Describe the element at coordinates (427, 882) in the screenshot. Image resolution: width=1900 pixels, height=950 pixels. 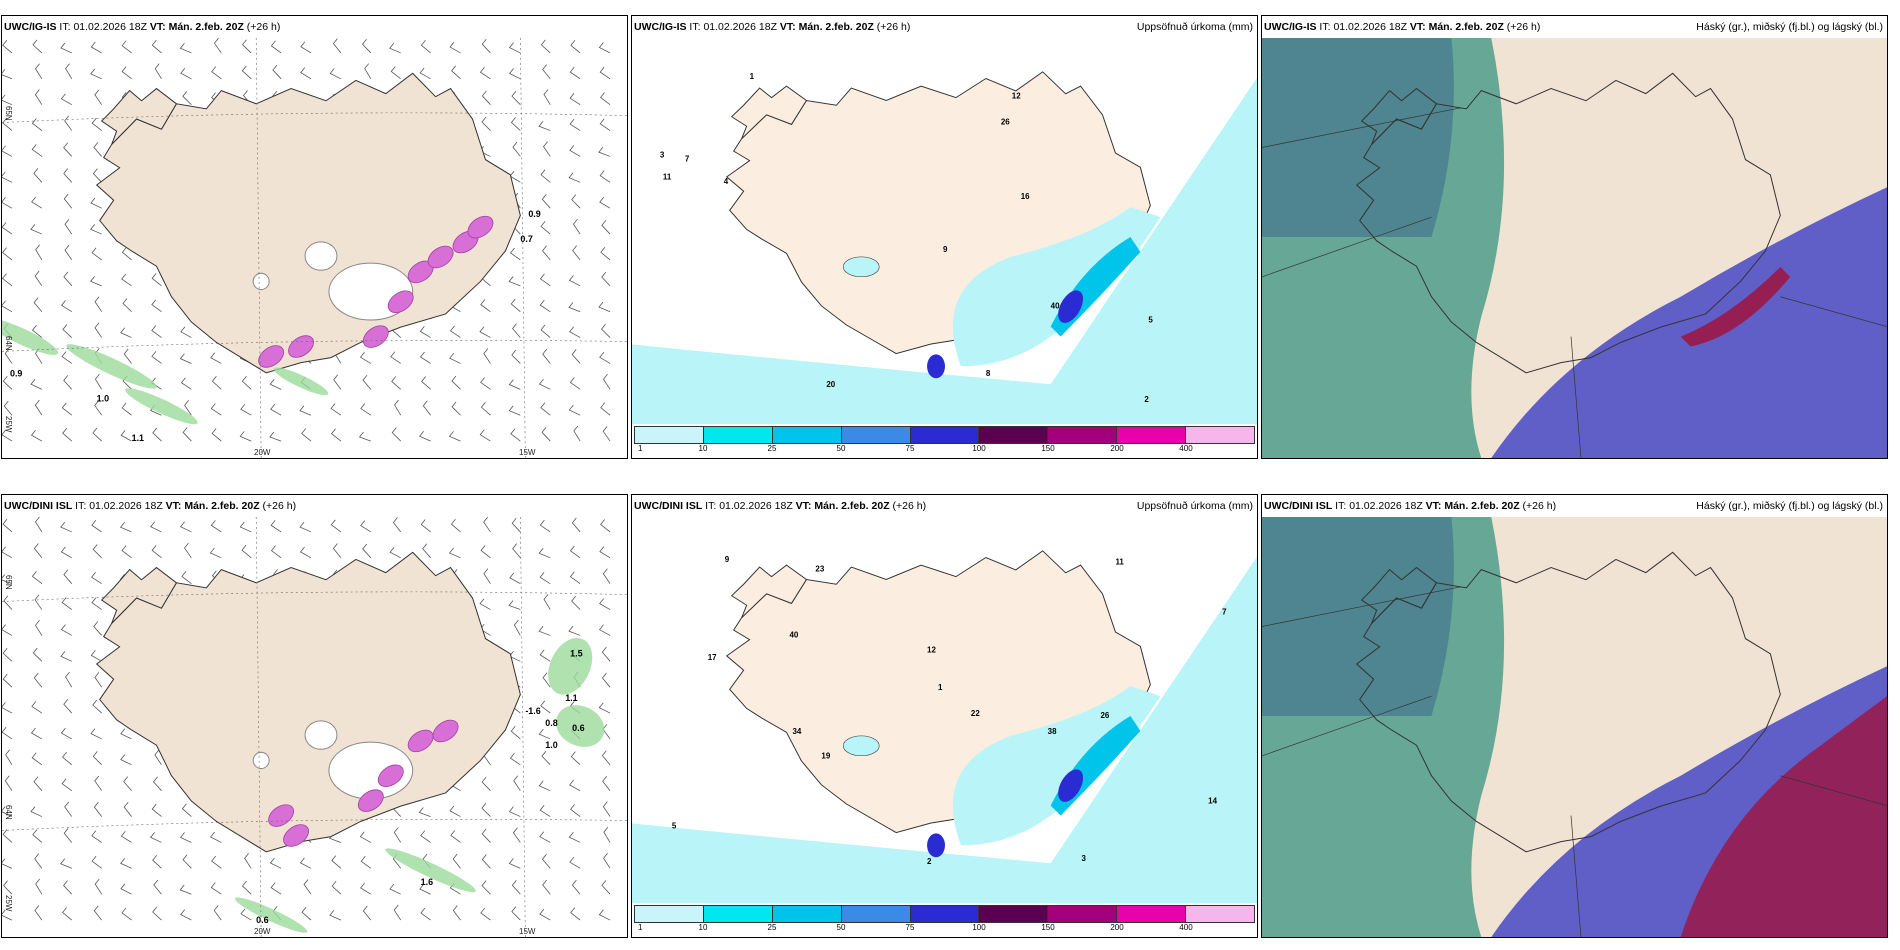
I see `value-label: 1.6` at that location.